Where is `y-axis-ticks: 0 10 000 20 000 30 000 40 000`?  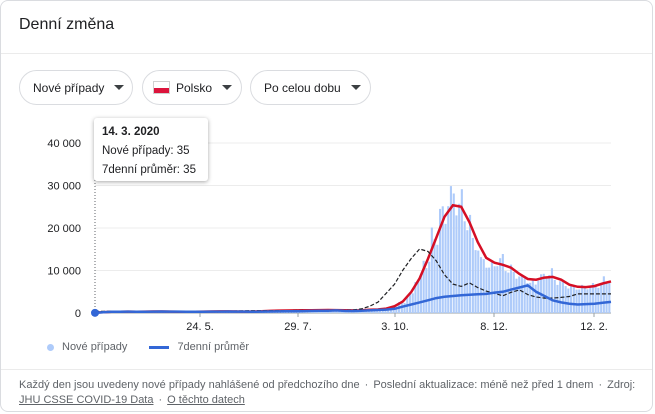 y-axis-ticks: 0 10 000 20 000 30 000 40 000 is located at coordinates (64, 229).